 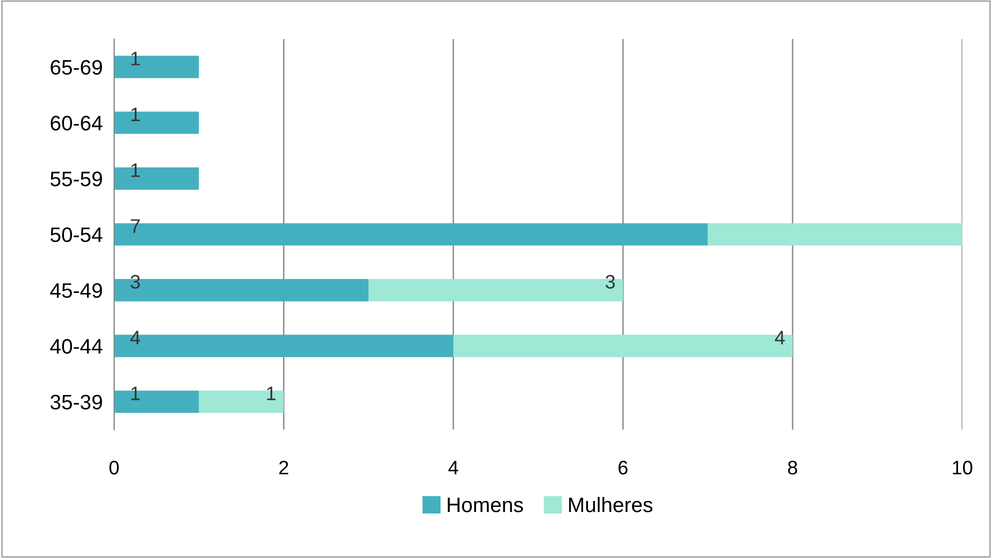 I want to click on y-tick-label: 55-59, so click(x=76, y=179).